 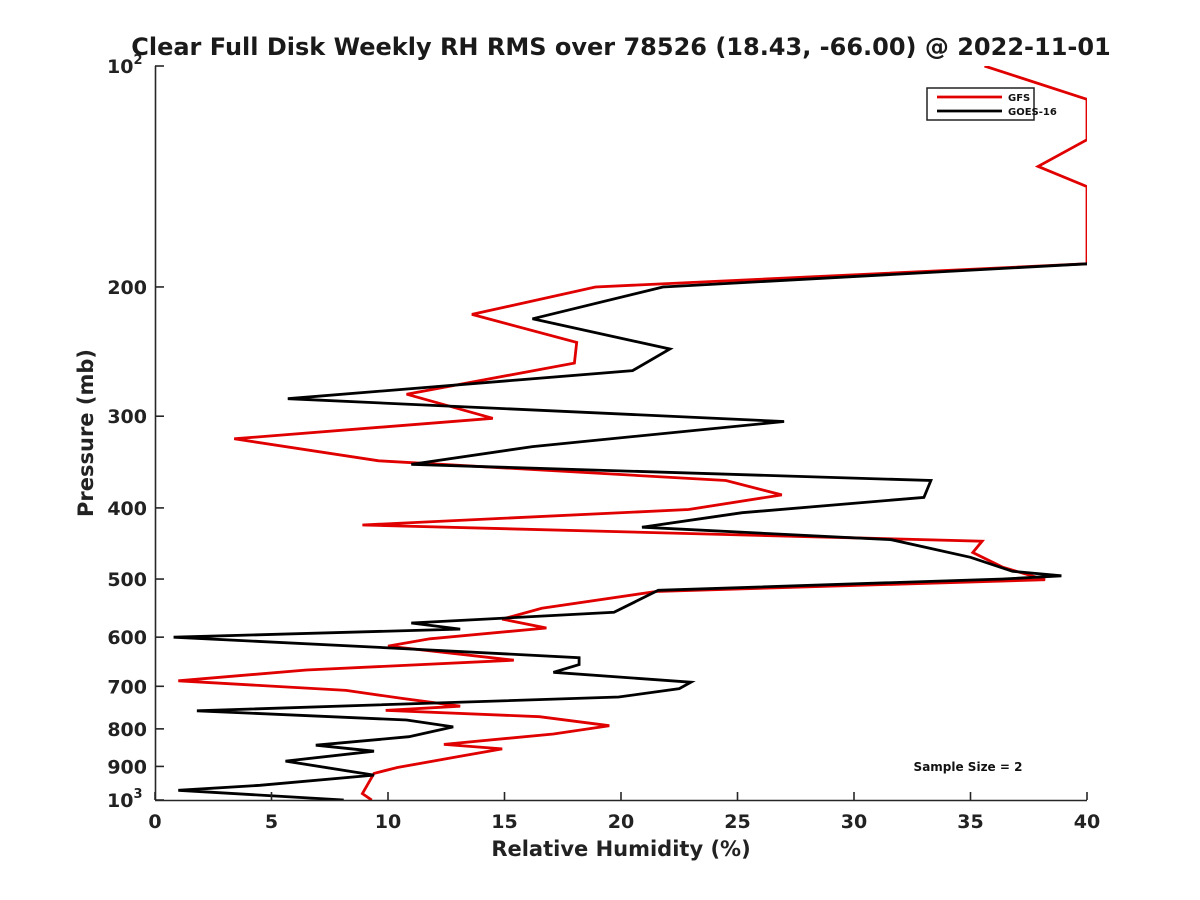 I want to click on y-tick-label: 300, so click(x=127, y=417).